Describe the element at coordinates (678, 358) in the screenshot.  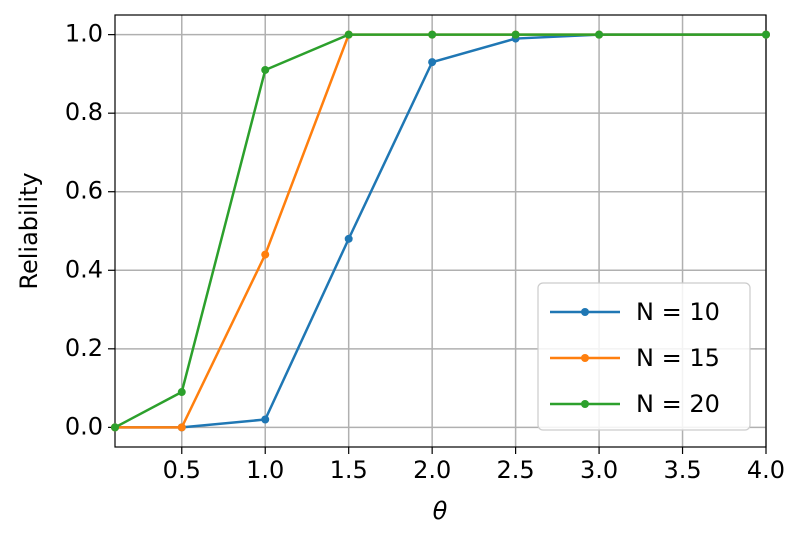
I see `legend-label: N = 15` at that location.